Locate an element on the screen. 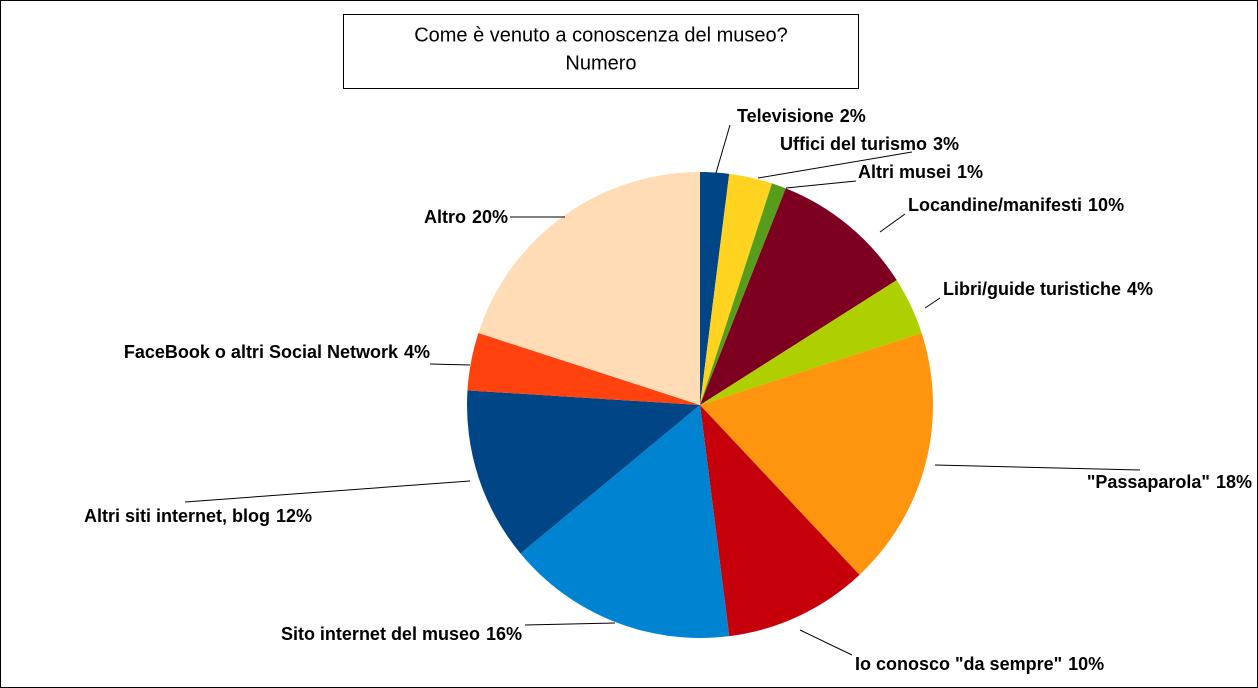 The height and width of the screenshot is (688, 1258). chart-title: Come è venuto a conoscenza del museo? is located at coordinates (601, 35).